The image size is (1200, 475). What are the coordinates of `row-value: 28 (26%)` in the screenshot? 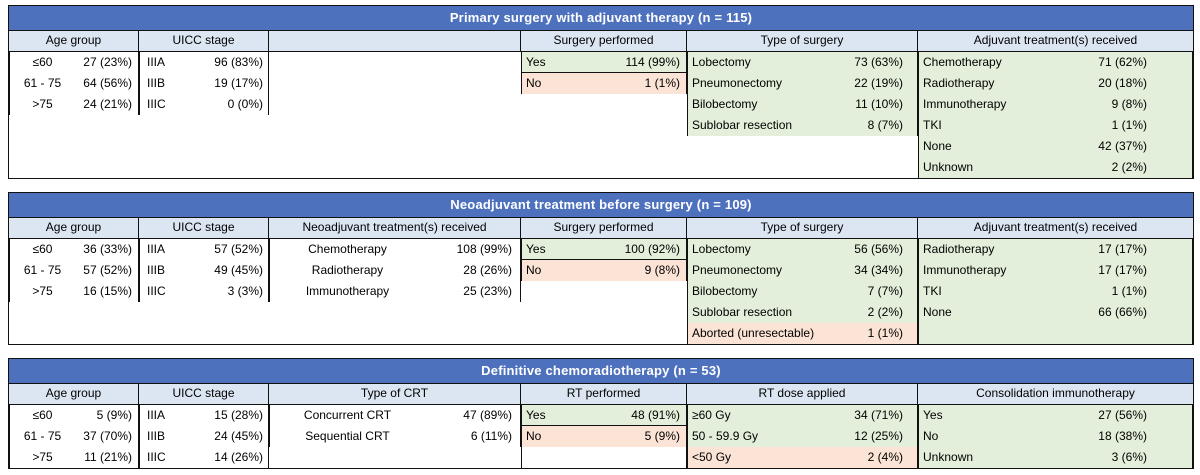 It's located at (487, 270).